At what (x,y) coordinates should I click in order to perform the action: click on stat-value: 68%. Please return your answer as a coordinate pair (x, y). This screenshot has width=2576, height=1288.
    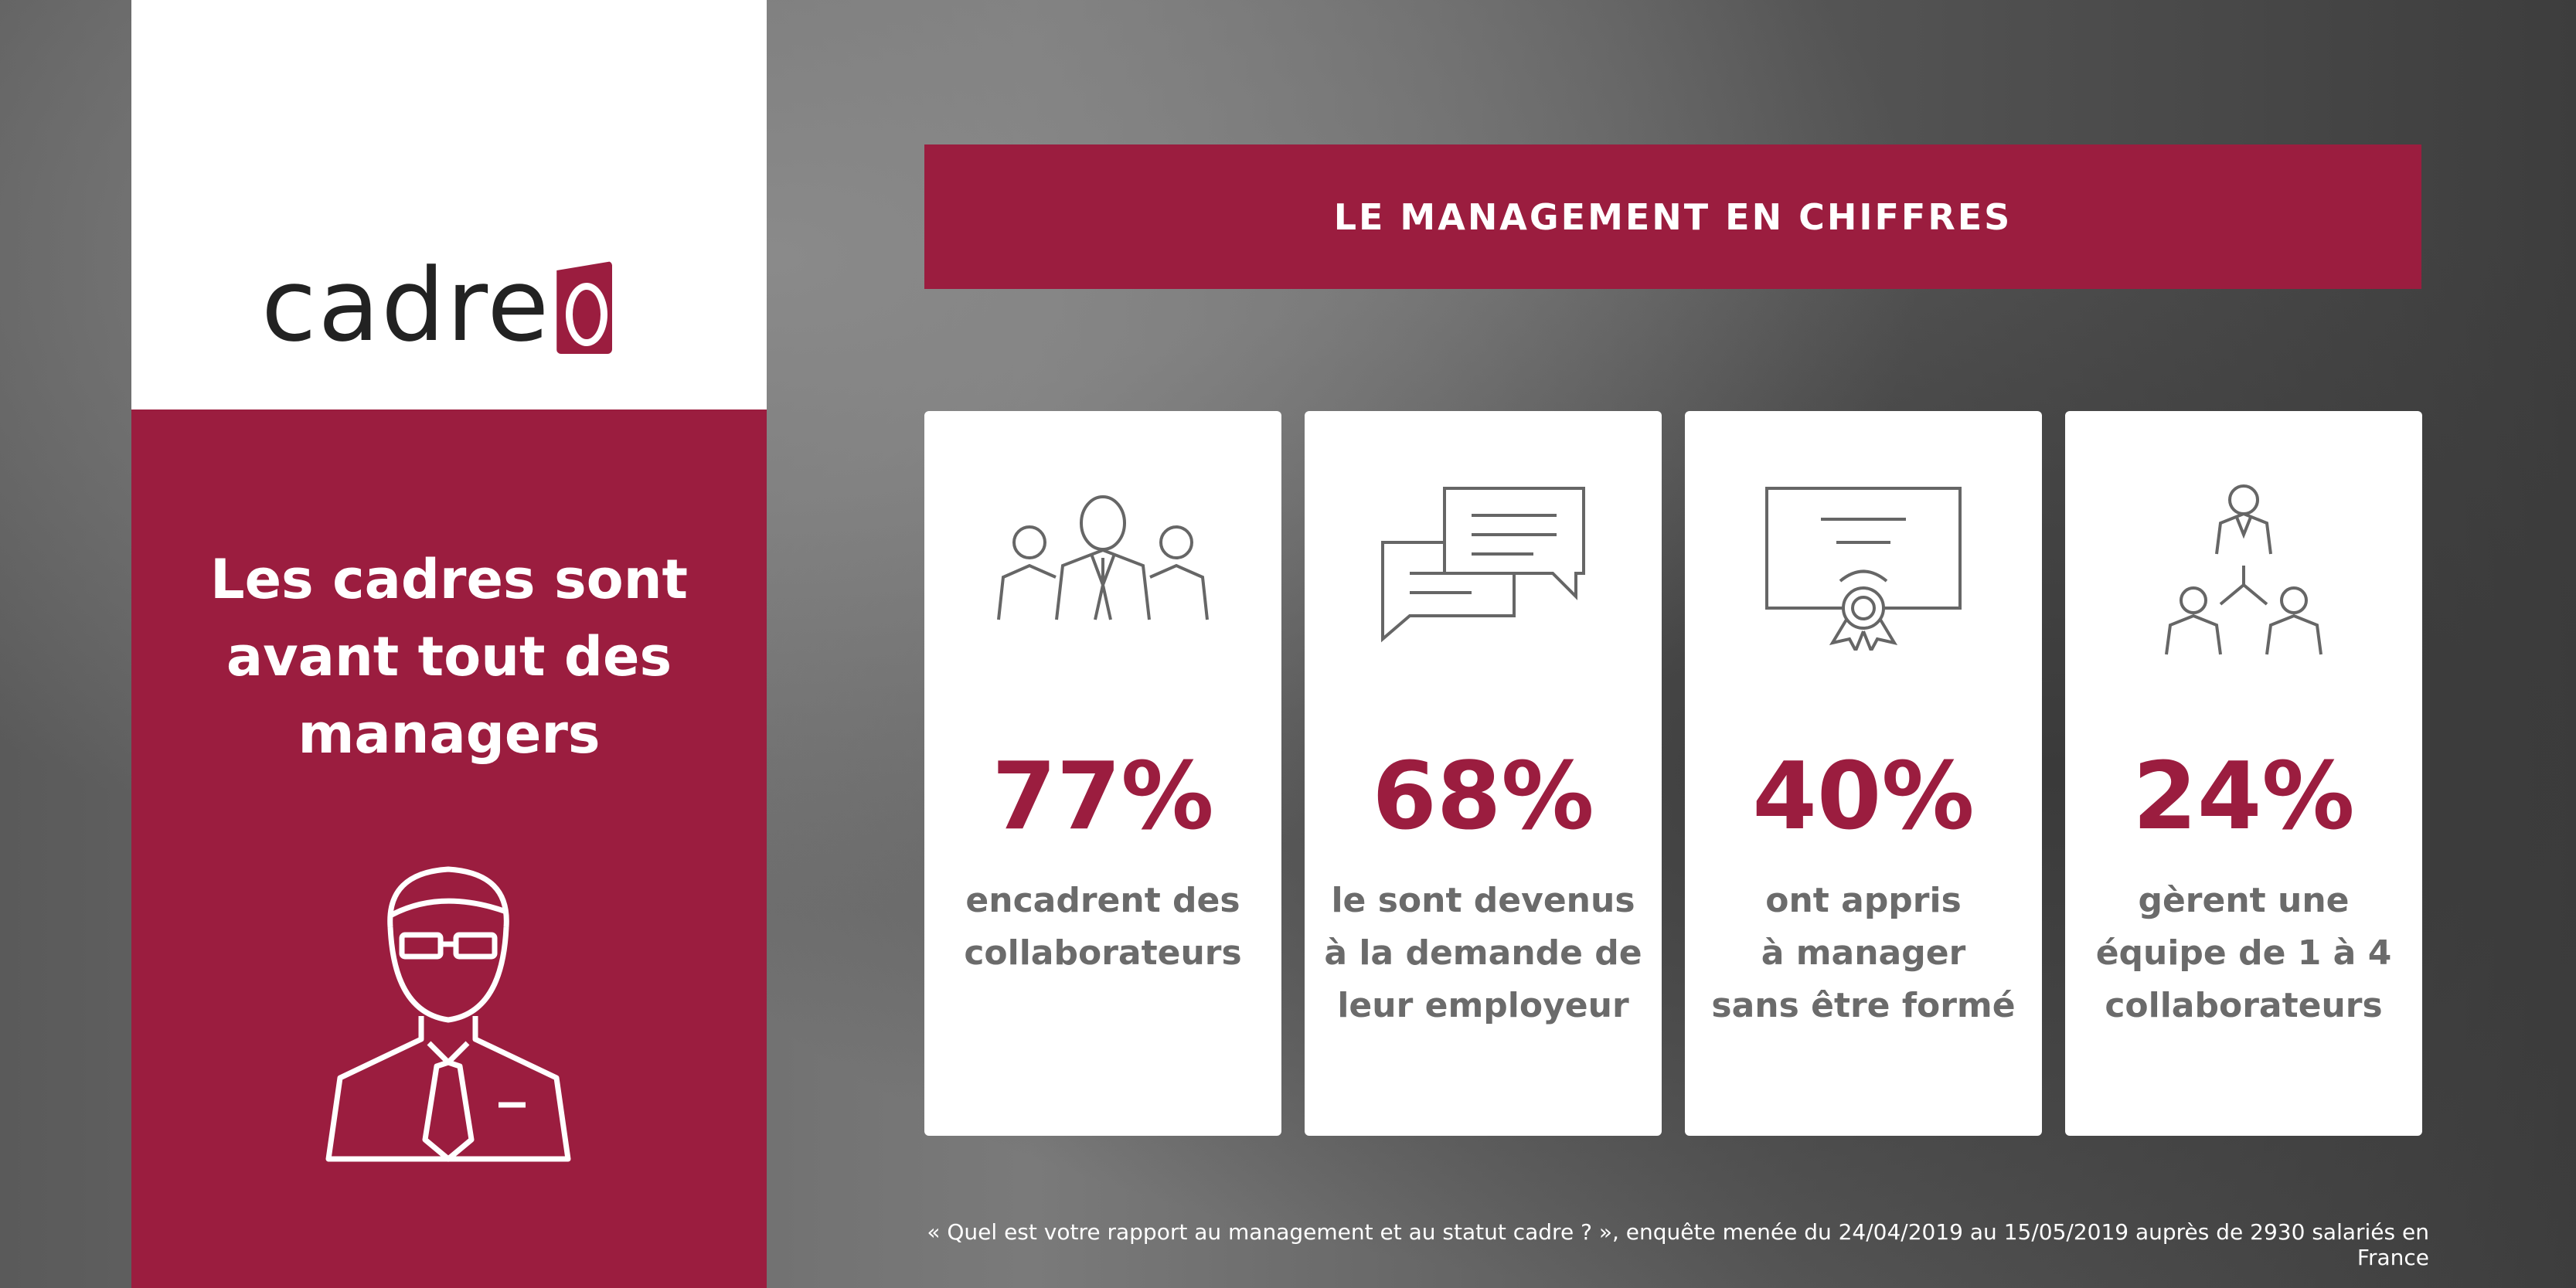
    Looking at the image, I should click on (1483, 797).